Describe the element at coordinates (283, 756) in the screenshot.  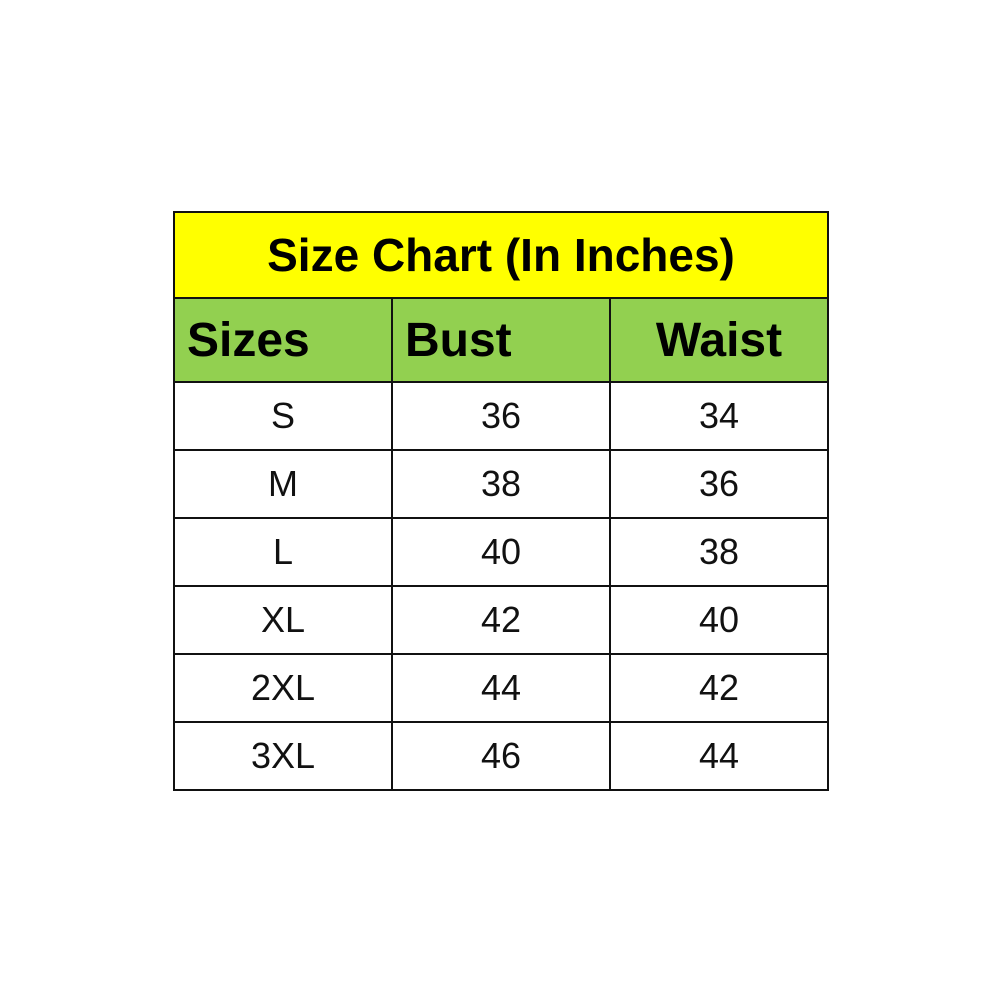
I see `cell-size: 3XL` at that location.